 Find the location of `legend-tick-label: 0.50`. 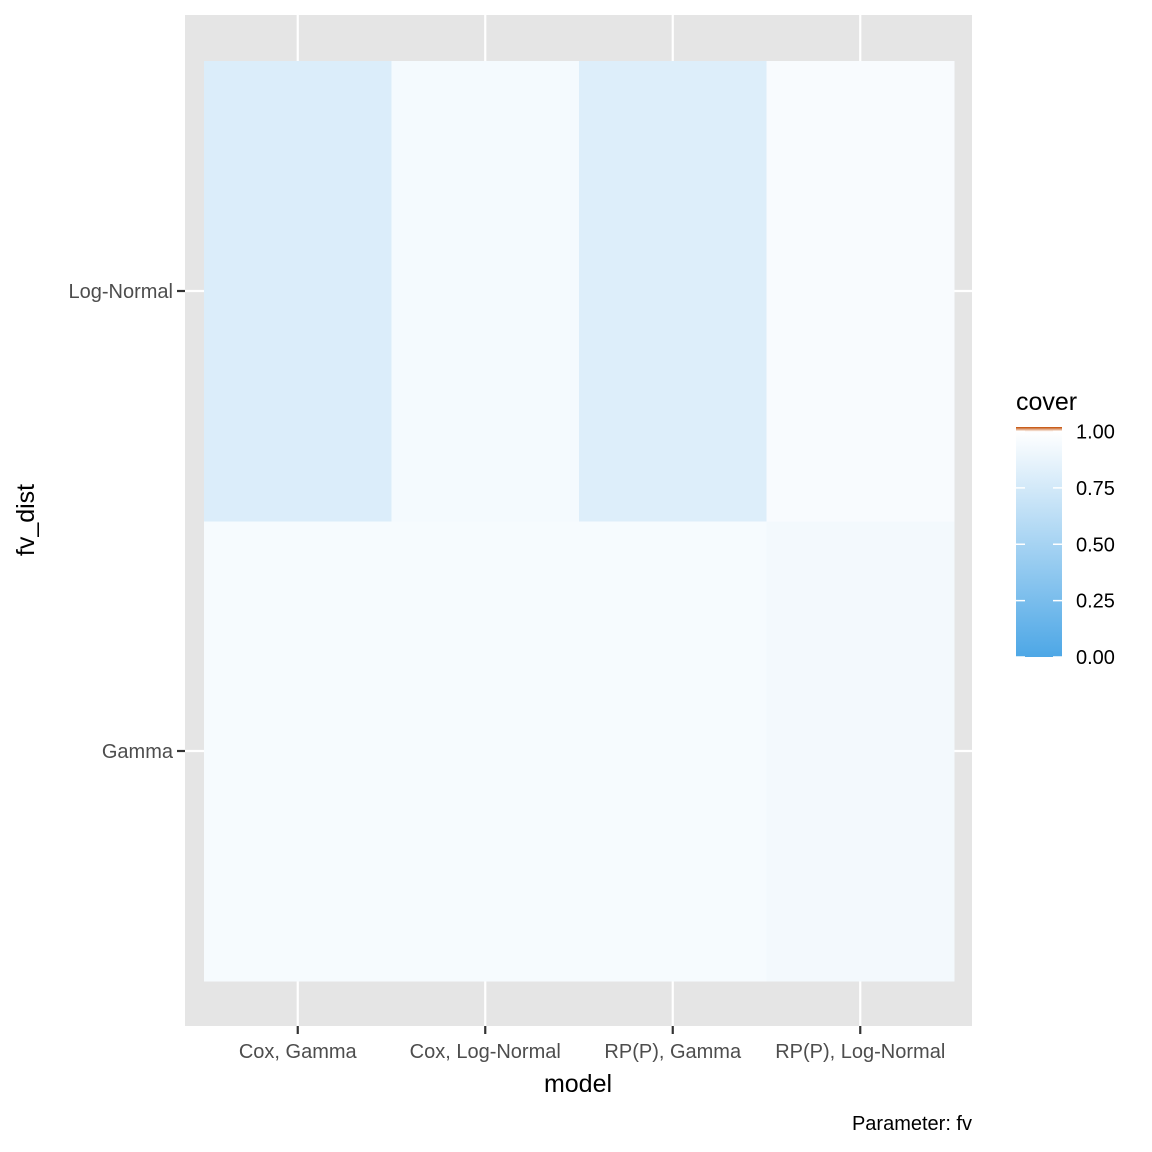

legend-tick-label: 0.50 is located at coordinates (1095, 545).